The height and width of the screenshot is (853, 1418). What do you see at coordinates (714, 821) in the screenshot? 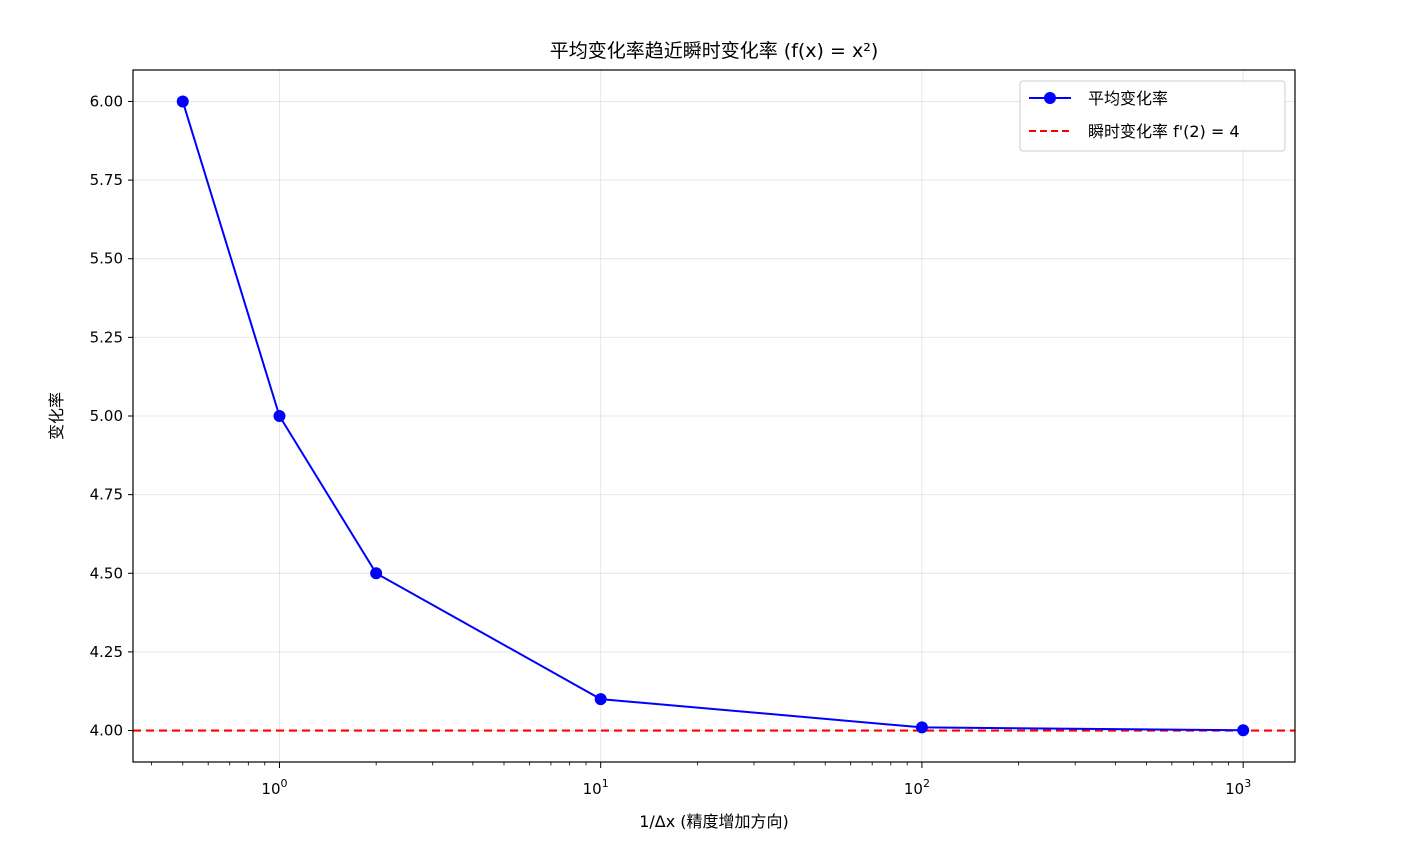
I see `x-axis-label: 1/Δx (精度增加方向)` at bounding box center [714, 821].